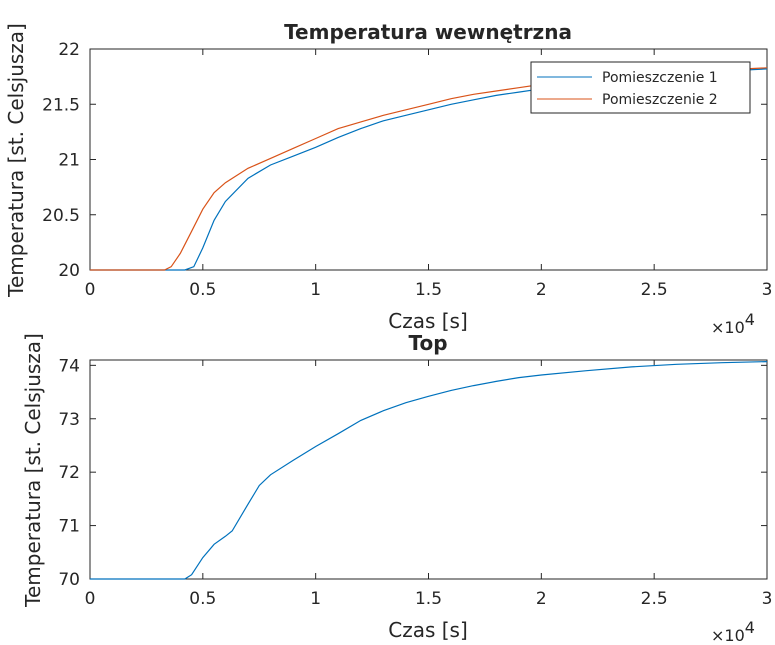 The height and width of the screenshot is (645, 775). What do you see at coordinates (69, 366) in the screenshot?
I see `y-tick-label: 74` at bounding box center [69, 366].